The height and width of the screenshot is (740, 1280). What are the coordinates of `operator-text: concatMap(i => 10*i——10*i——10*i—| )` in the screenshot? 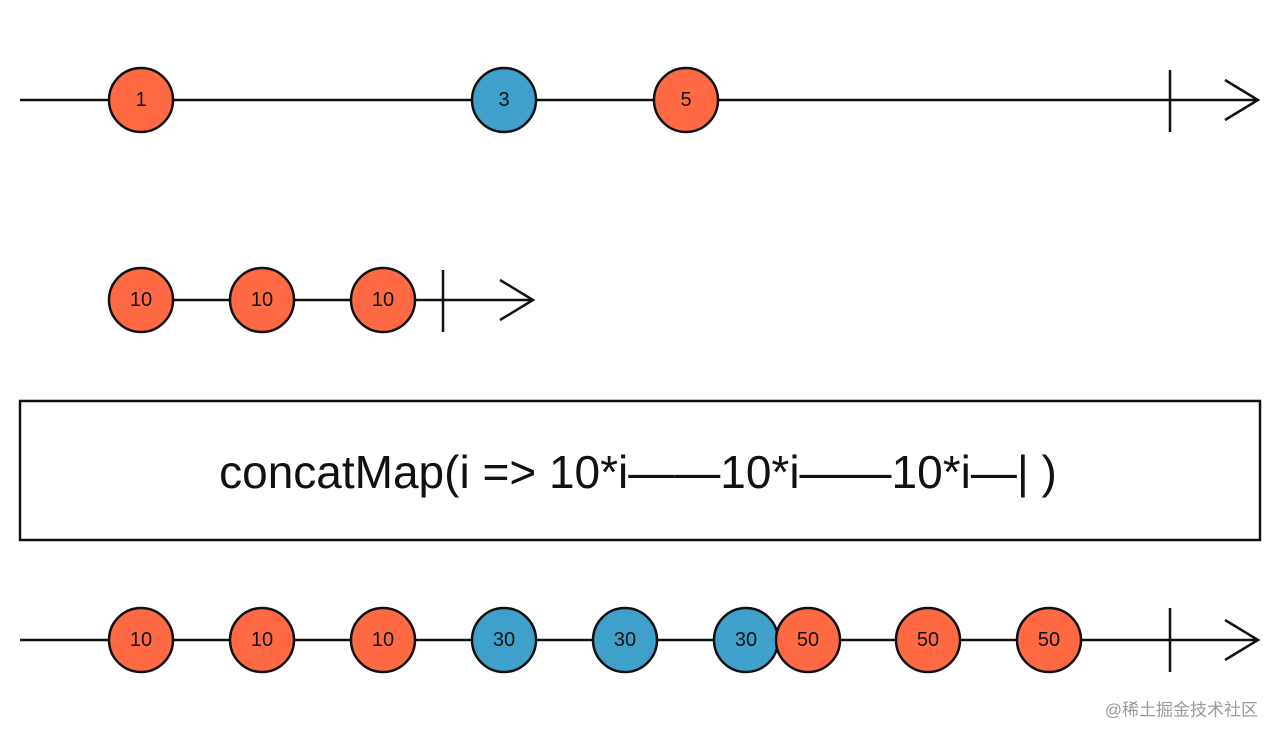 It's located at (638, 472).